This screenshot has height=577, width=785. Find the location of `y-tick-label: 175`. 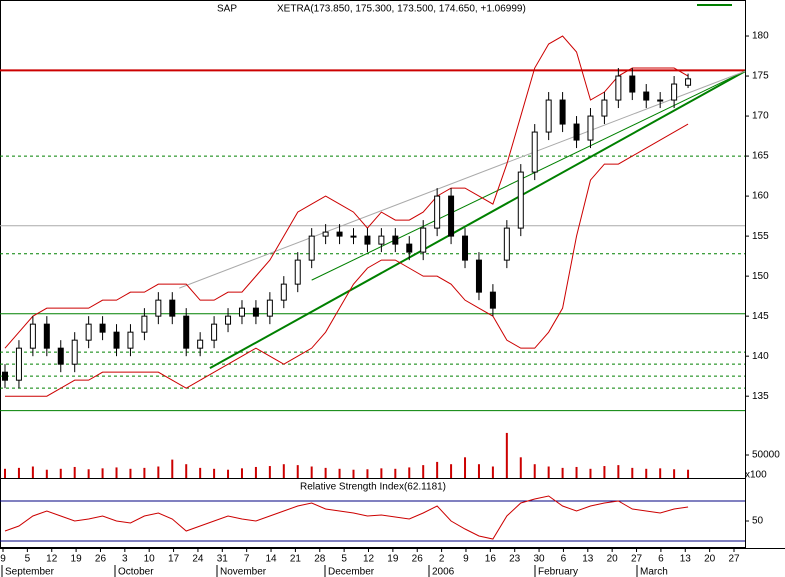

y-tick-label: 175 is located at coordinates (760, 76).